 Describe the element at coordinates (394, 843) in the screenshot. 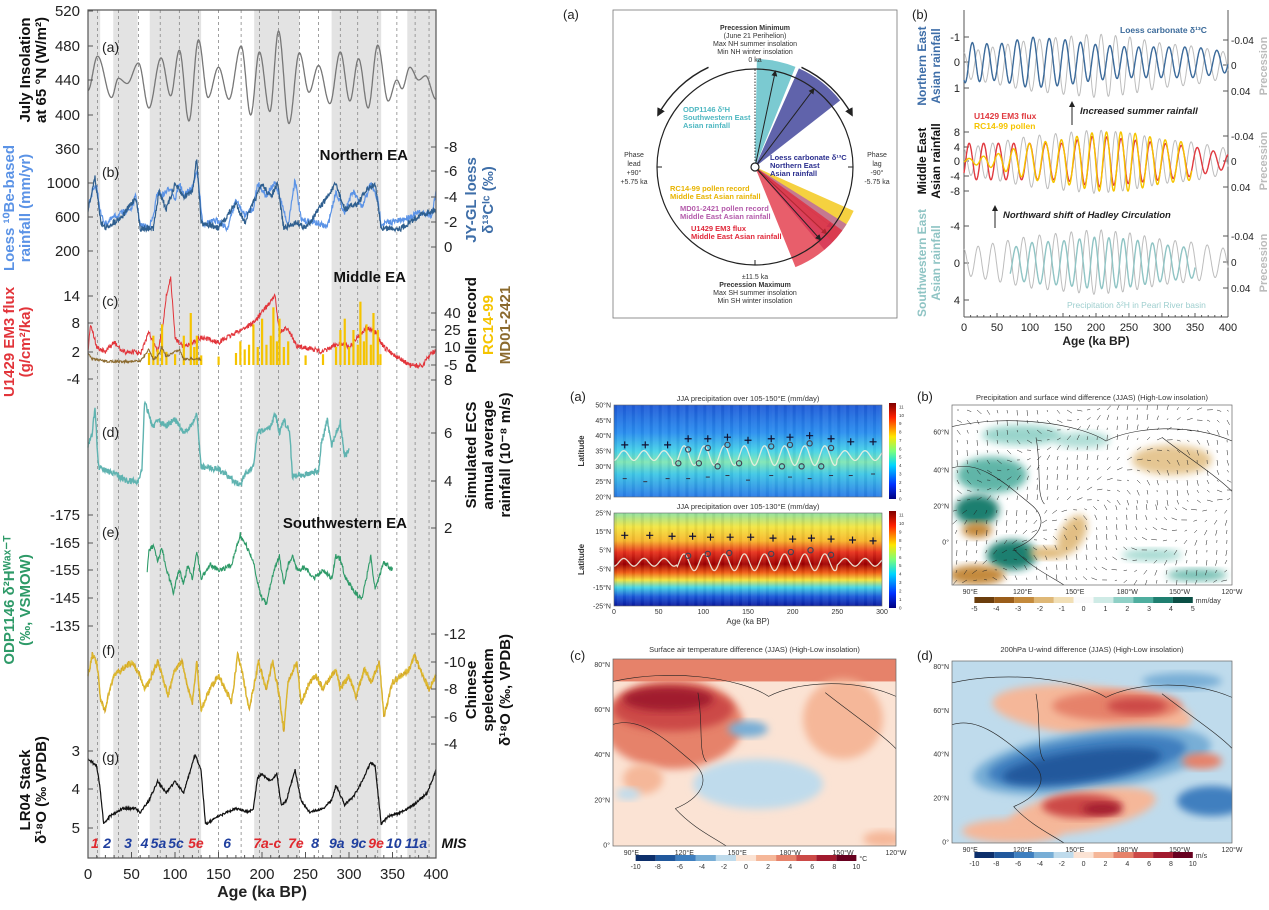

I see `mis-label: 10` at that location.